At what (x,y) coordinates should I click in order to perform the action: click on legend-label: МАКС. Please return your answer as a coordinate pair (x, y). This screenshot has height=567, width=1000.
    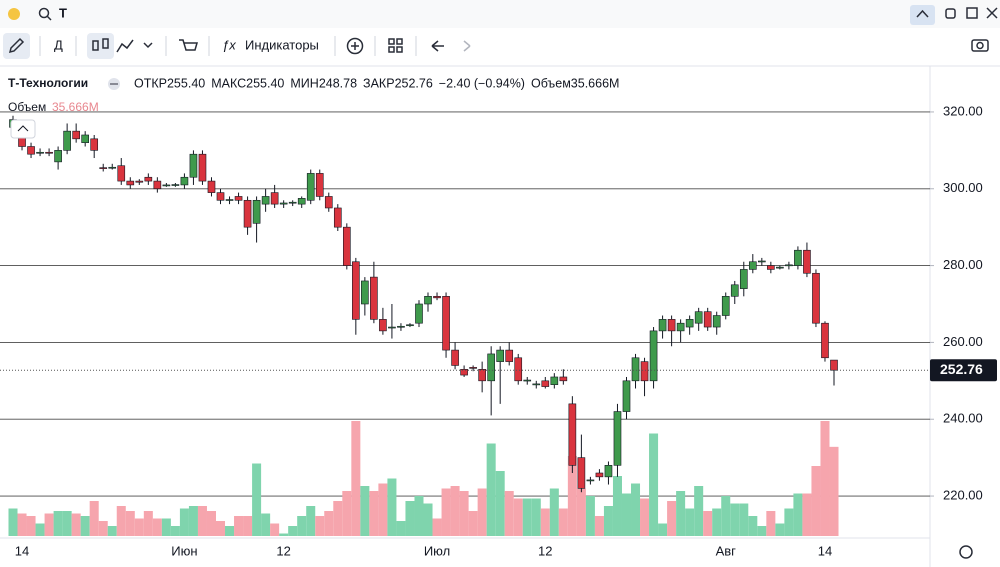
    Looking at the image, I should click on (228, 83).